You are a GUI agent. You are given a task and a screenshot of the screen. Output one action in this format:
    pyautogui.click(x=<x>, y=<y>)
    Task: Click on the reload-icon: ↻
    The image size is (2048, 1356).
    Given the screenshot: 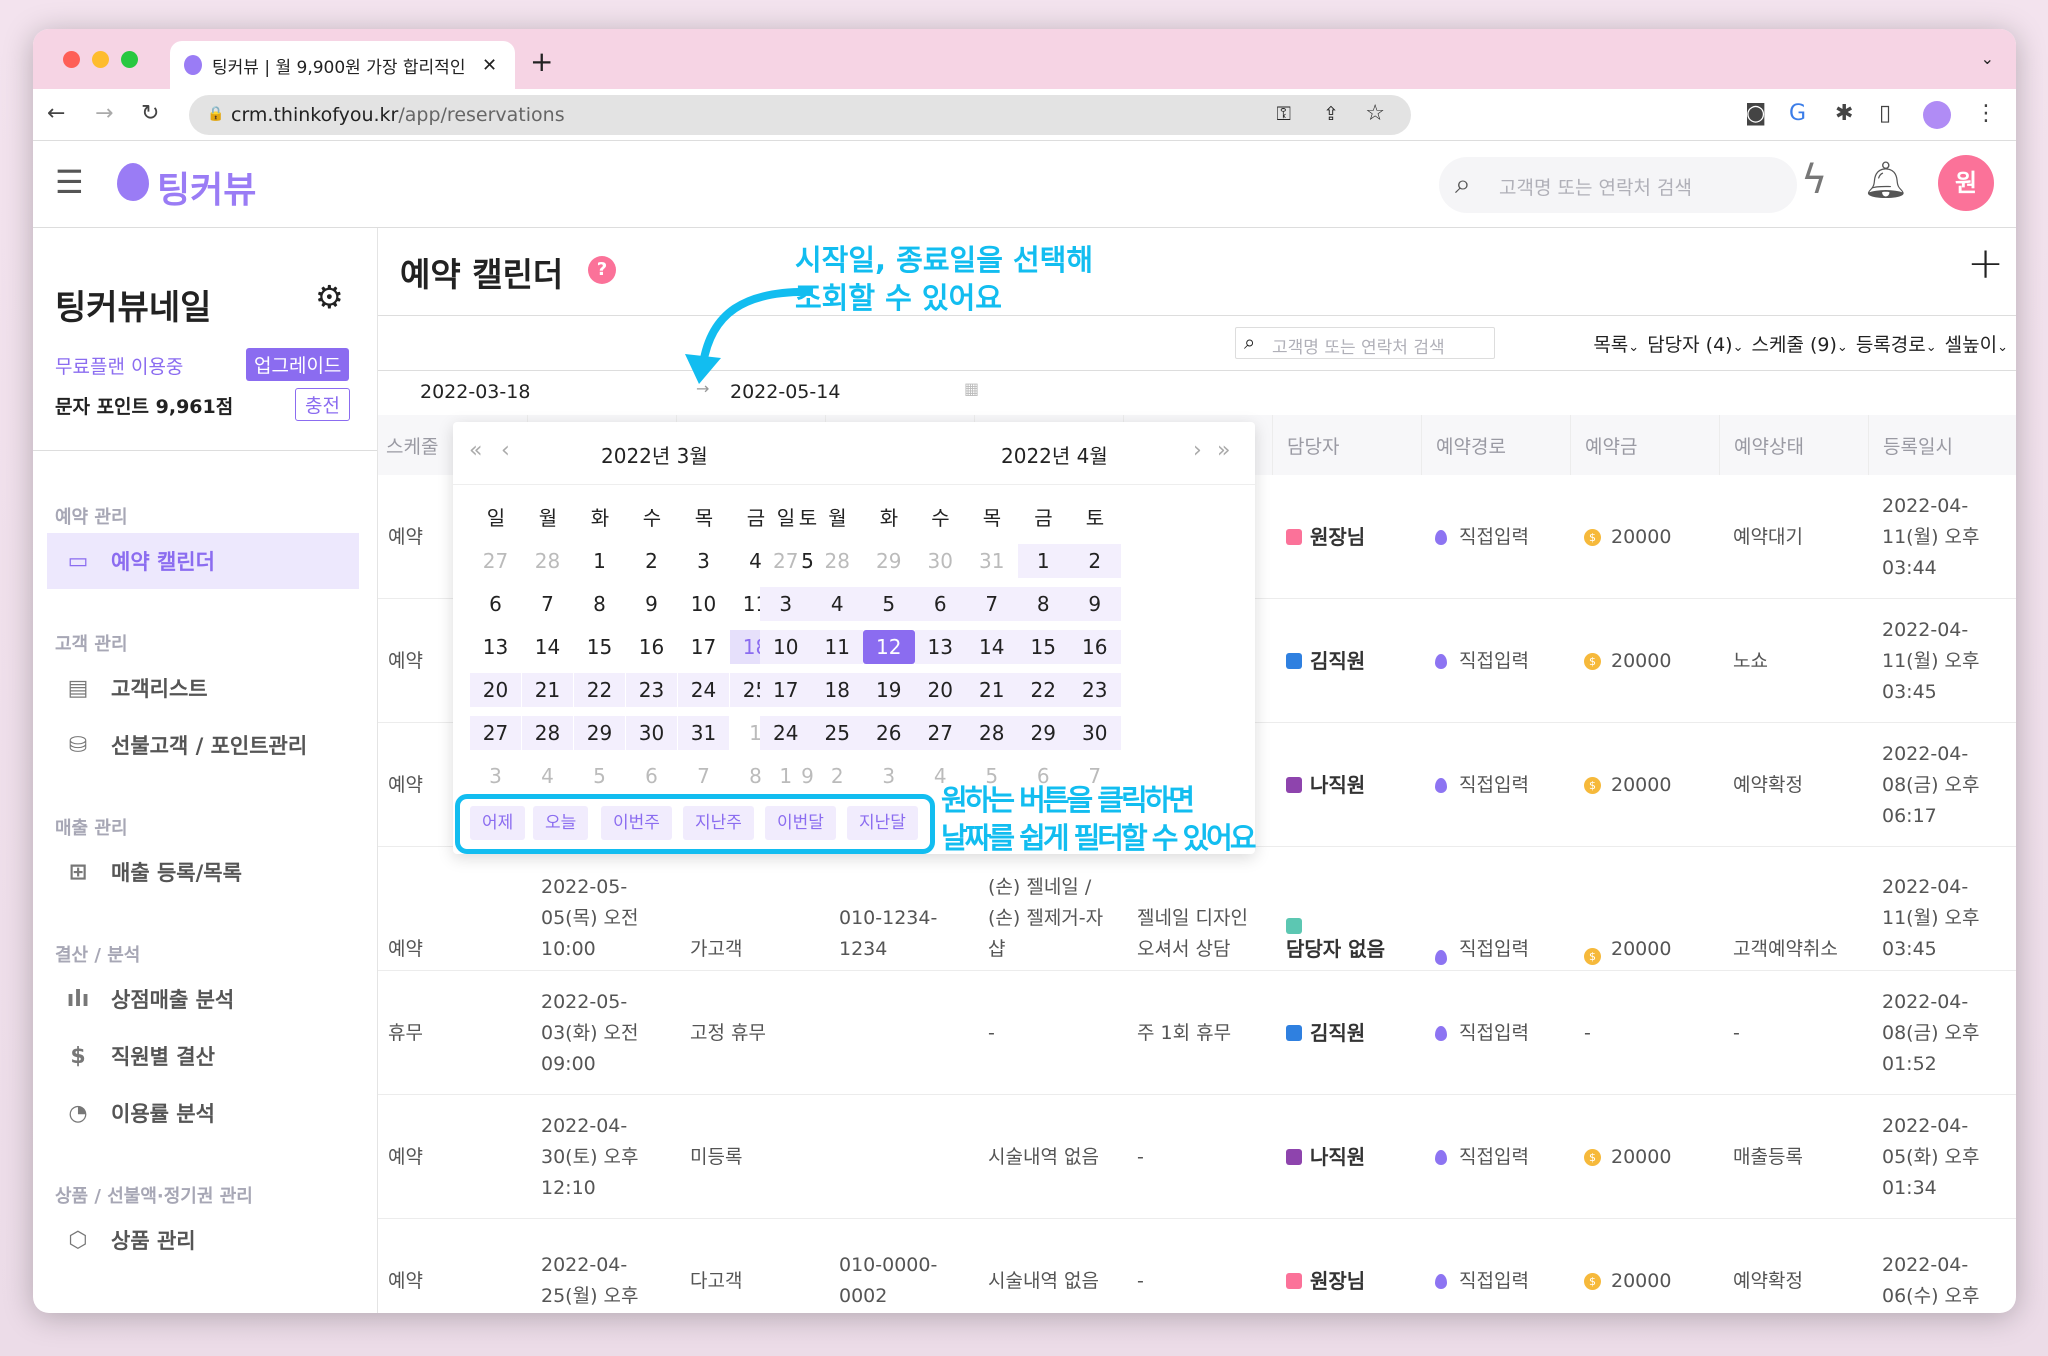 What is the action you would take?
    pyautogui.click(x=150, y=113)
    